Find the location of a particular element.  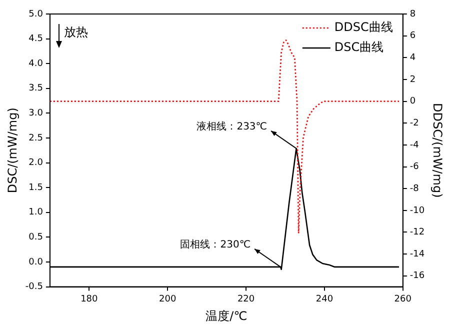

legend-label: DSC曲线 is located at coordinates (359, 47).